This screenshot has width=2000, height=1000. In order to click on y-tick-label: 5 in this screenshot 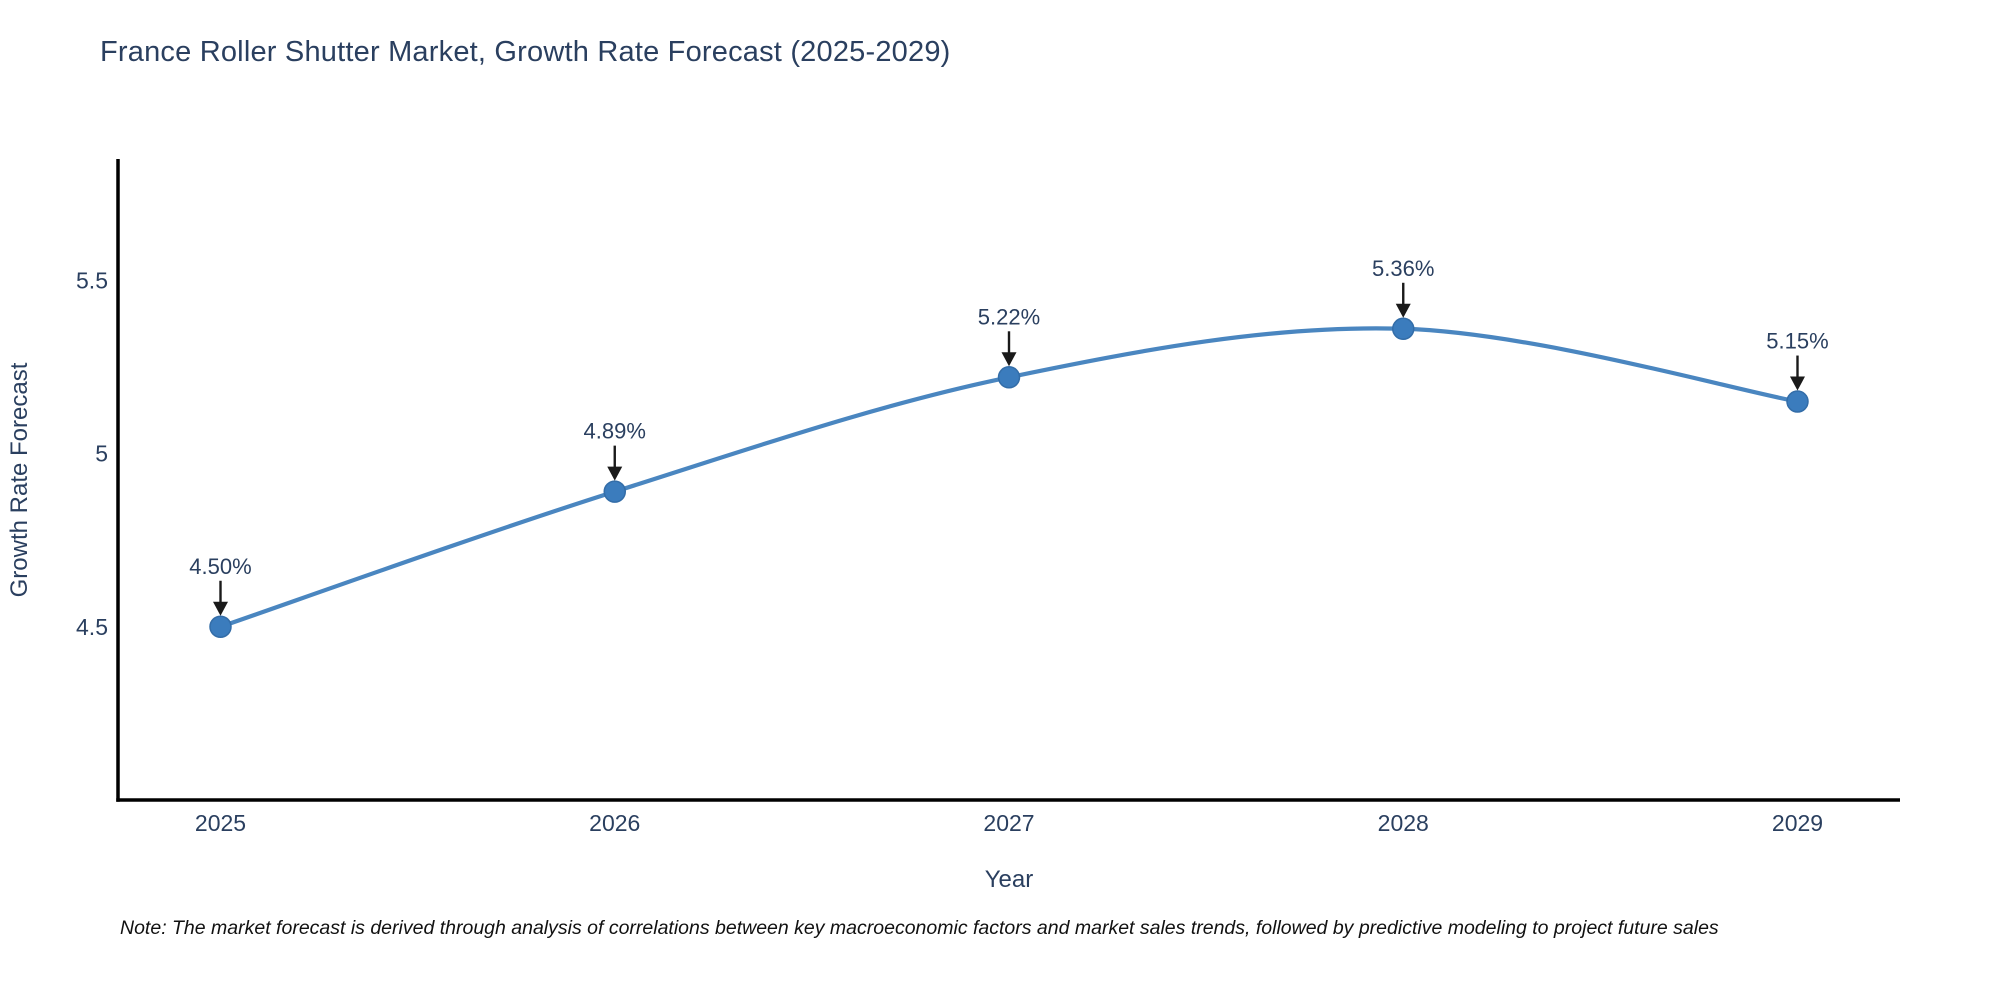, I will do `click(101, 454)`.